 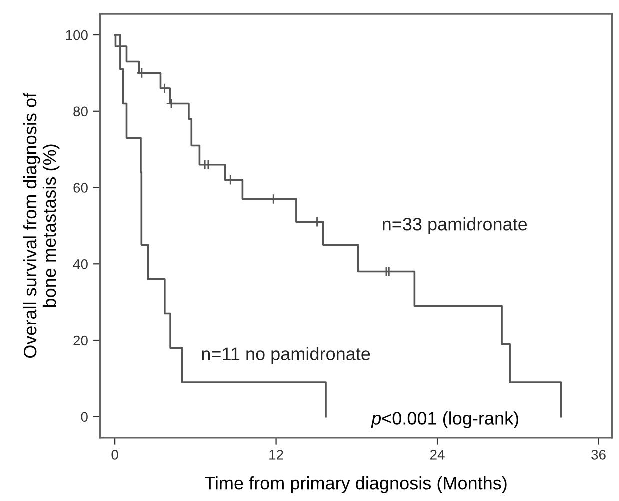 What do you see at coordinates (437, 455) in the screenshot?
I see `x-tick-label: 24` at bounding box center [437, 455].